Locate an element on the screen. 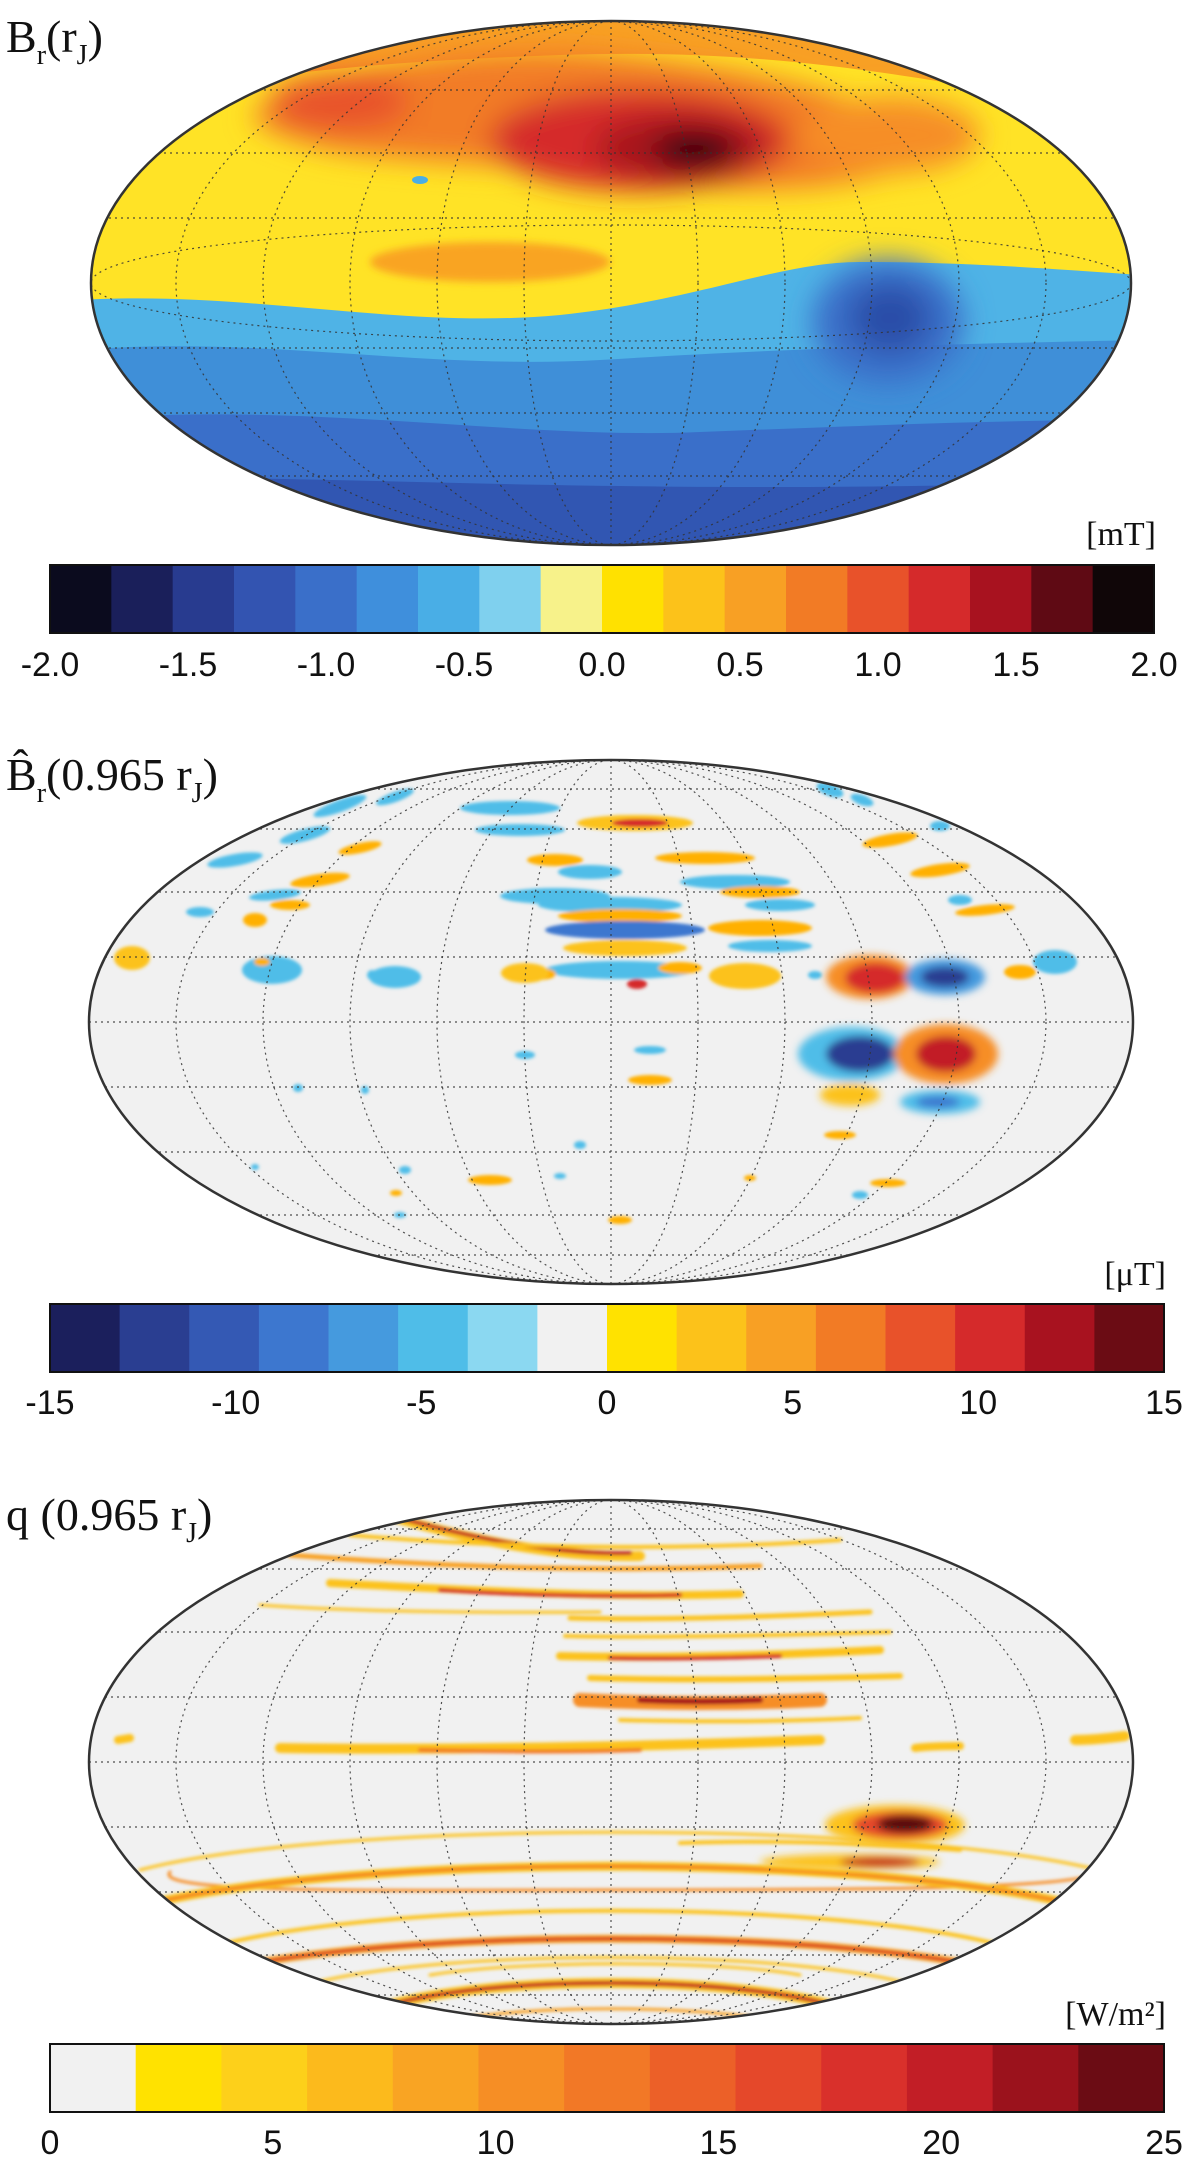 The height and width of the screenshot is (2163, 1200). colorbar-tick-label: 1.0 is located at coordinates (877, 665).